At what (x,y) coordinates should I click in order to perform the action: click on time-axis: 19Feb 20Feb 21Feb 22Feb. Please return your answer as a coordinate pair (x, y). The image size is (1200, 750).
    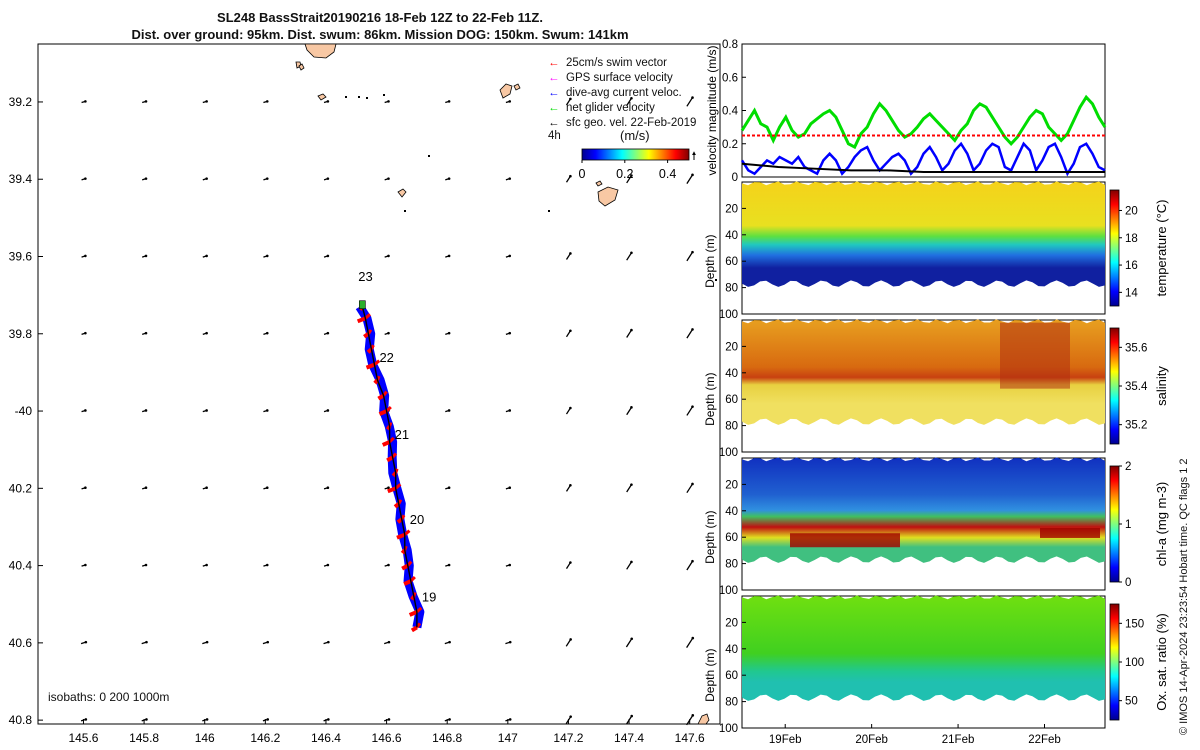
    Looking at the image, I should click on (915, 735).